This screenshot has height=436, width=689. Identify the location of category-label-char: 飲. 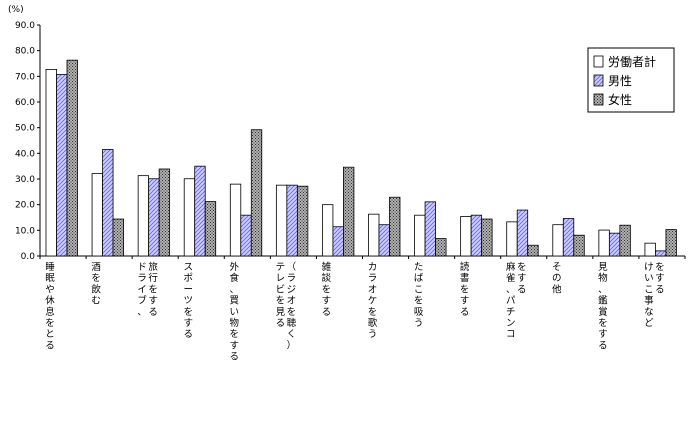
(96, 289).